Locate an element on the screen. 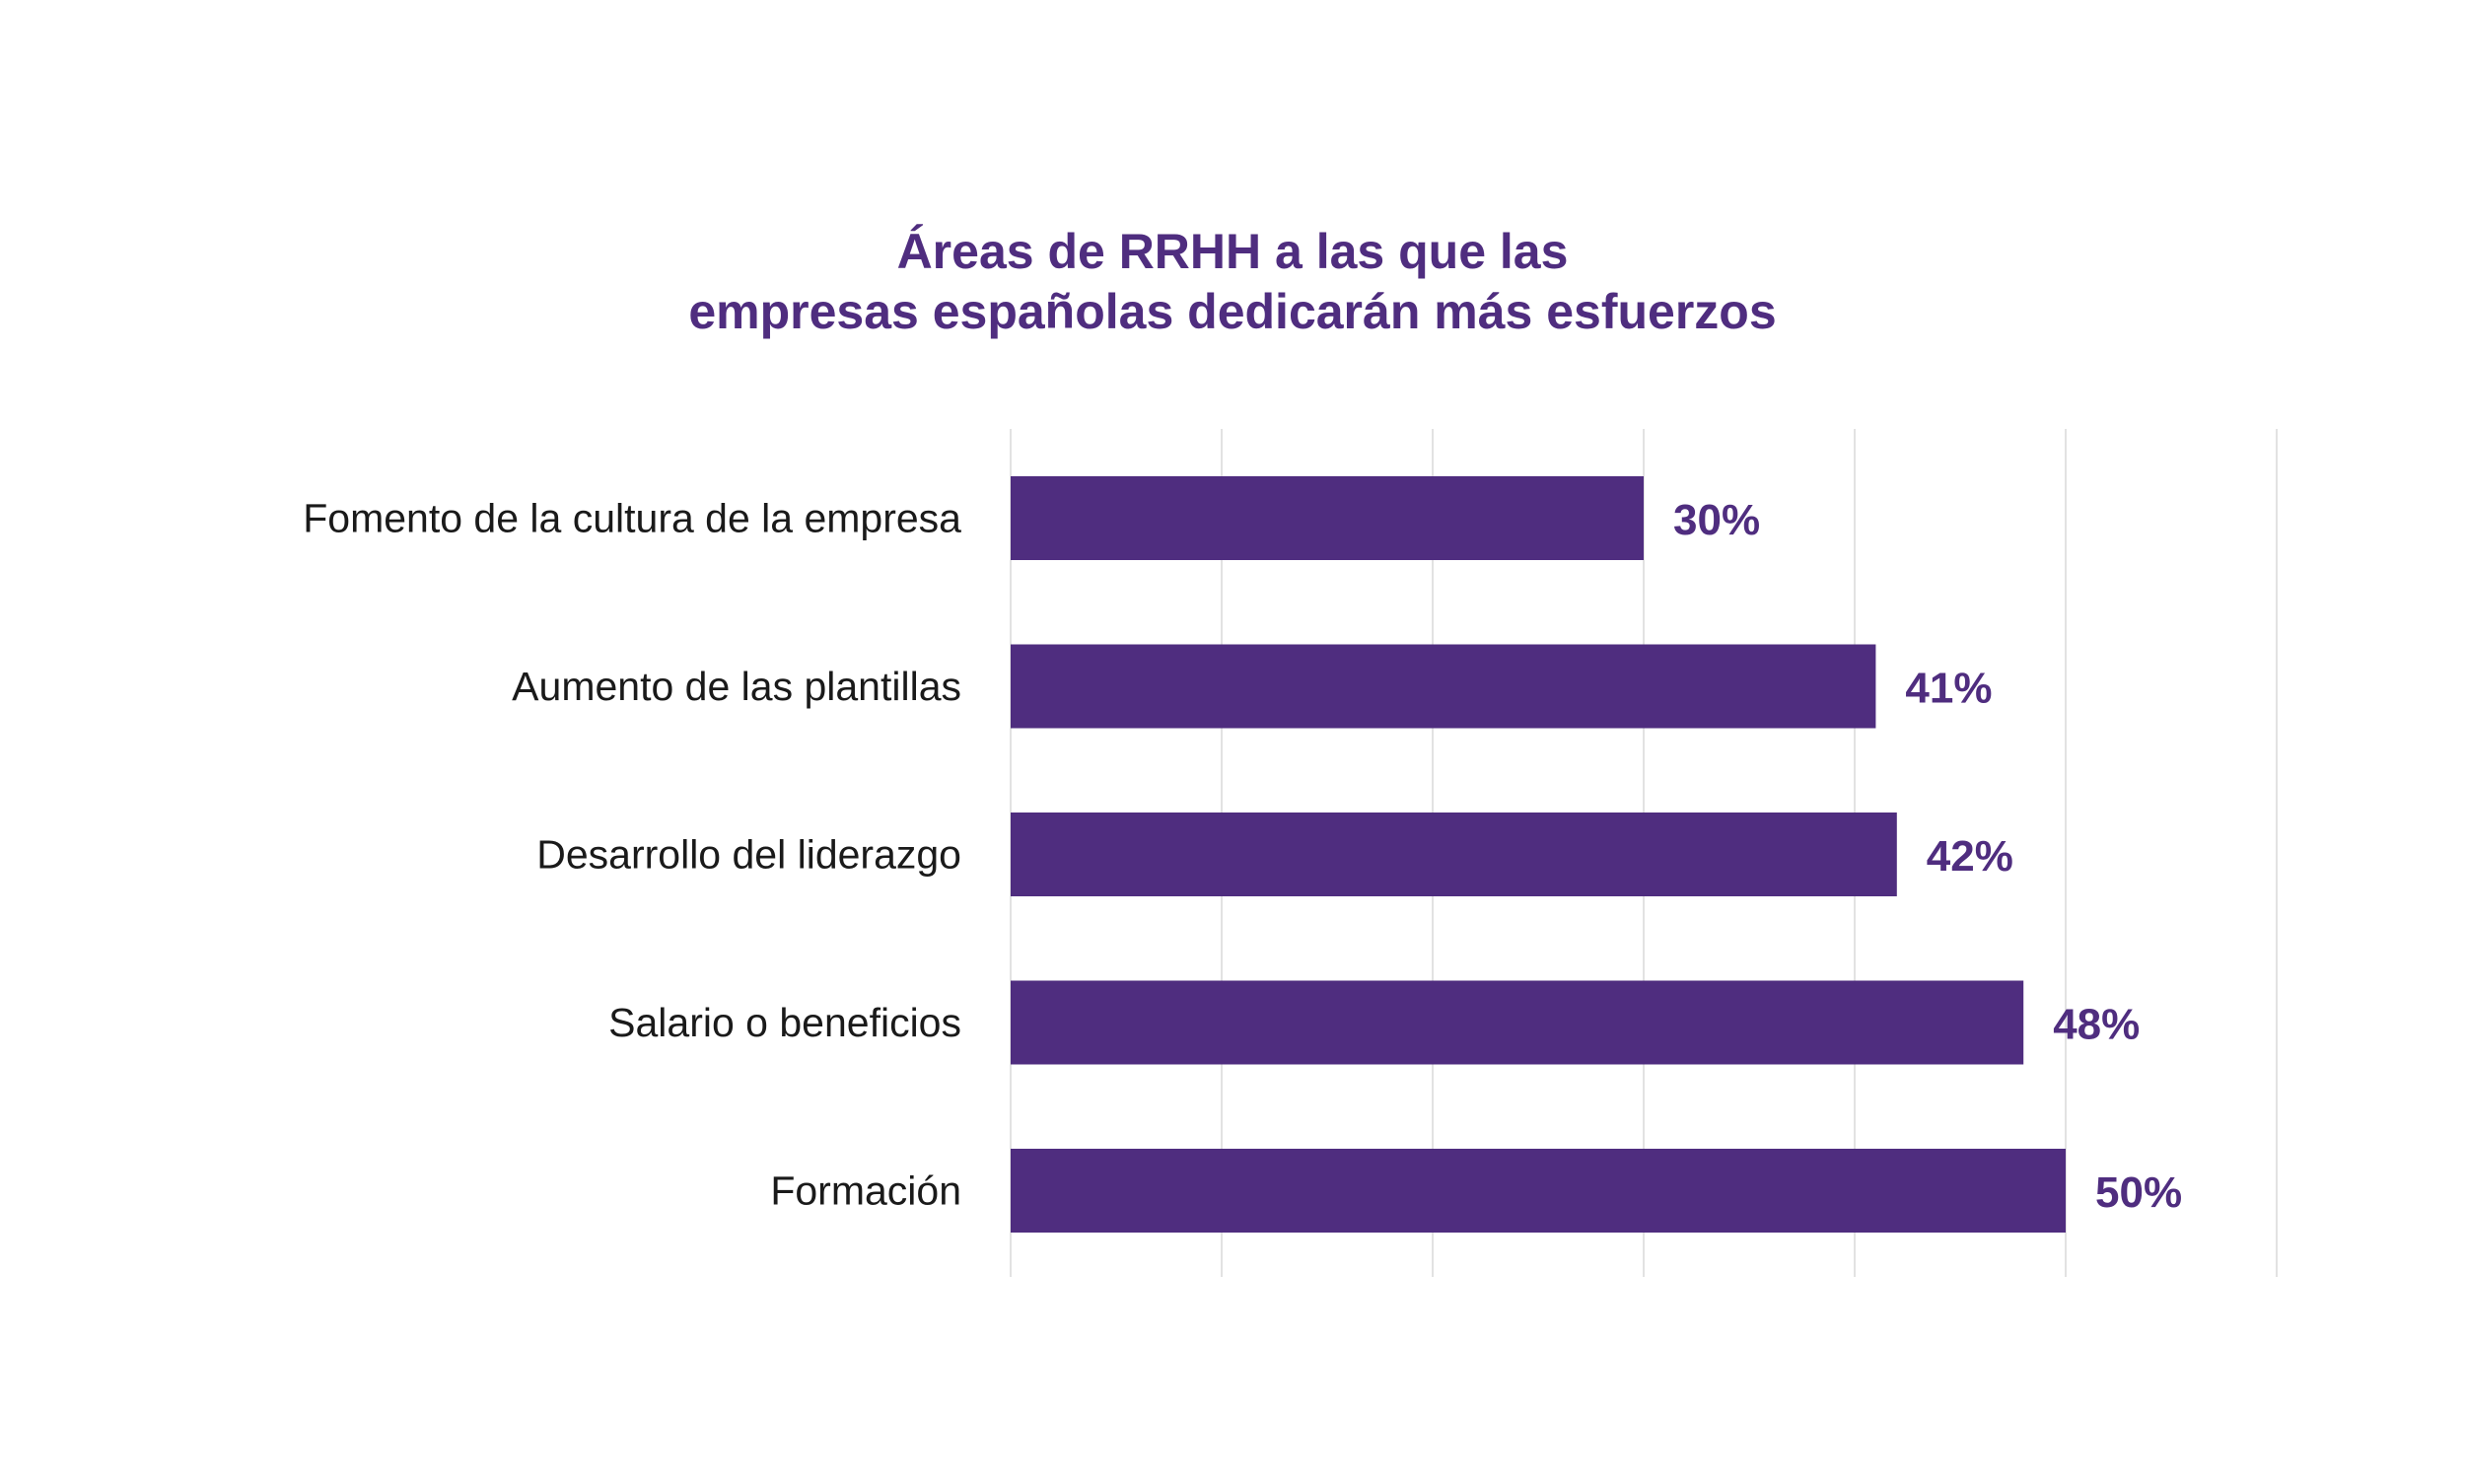 This screenshot has width=2465, height=1484. category-label-2: Desarrollo del liderazgo is located at coordinates (749, 855).